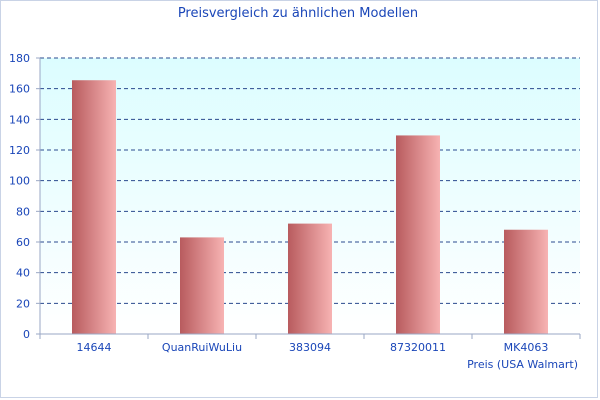 The height and width of the screenshot is (400, 600). I want to click on chart-title: Preisvergleich zu ähnlichen Modellen, so click(298, 13).